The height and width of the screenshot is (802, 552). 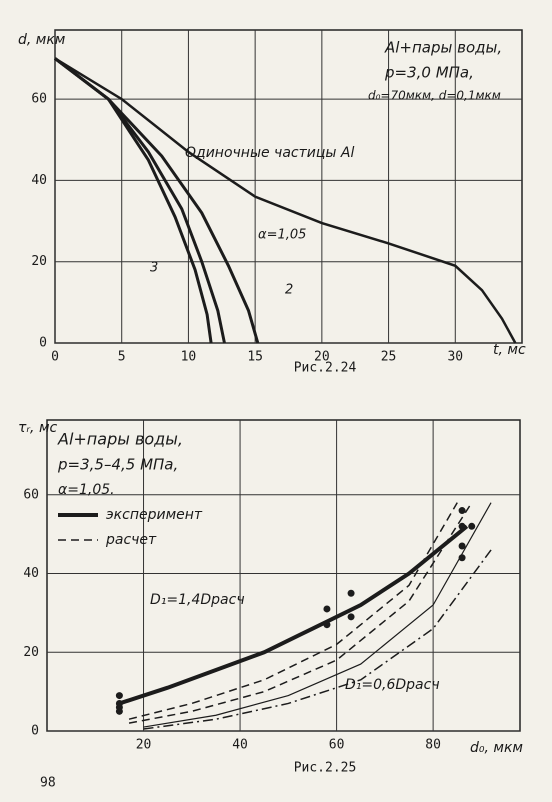 I want to click on annotation: D₁=0,6Dрасч, so click(x=392, y=685).